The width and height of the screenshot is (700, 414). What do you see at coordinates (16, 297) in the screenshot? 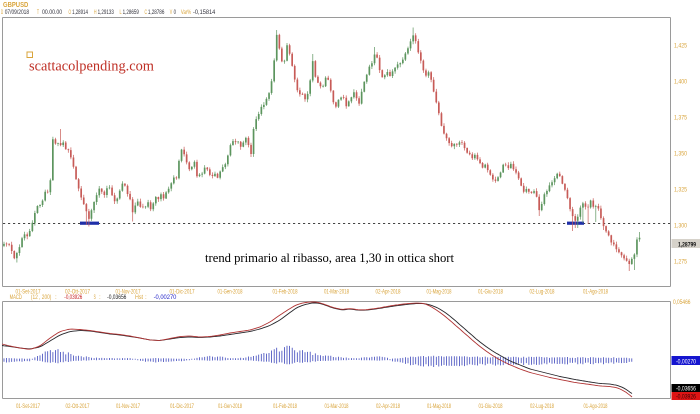
I see `svg-text: MACD` at bounding box center [16, 297].